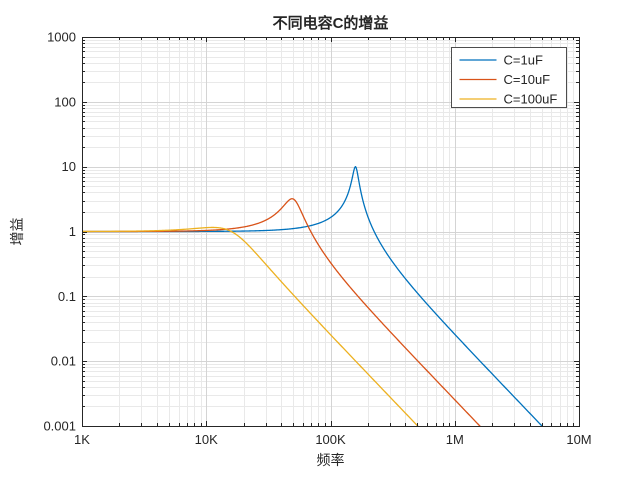 The height and width of the screenshot is (480, 640). I want to click on x-axis-label: 频率, so click(331, 460).